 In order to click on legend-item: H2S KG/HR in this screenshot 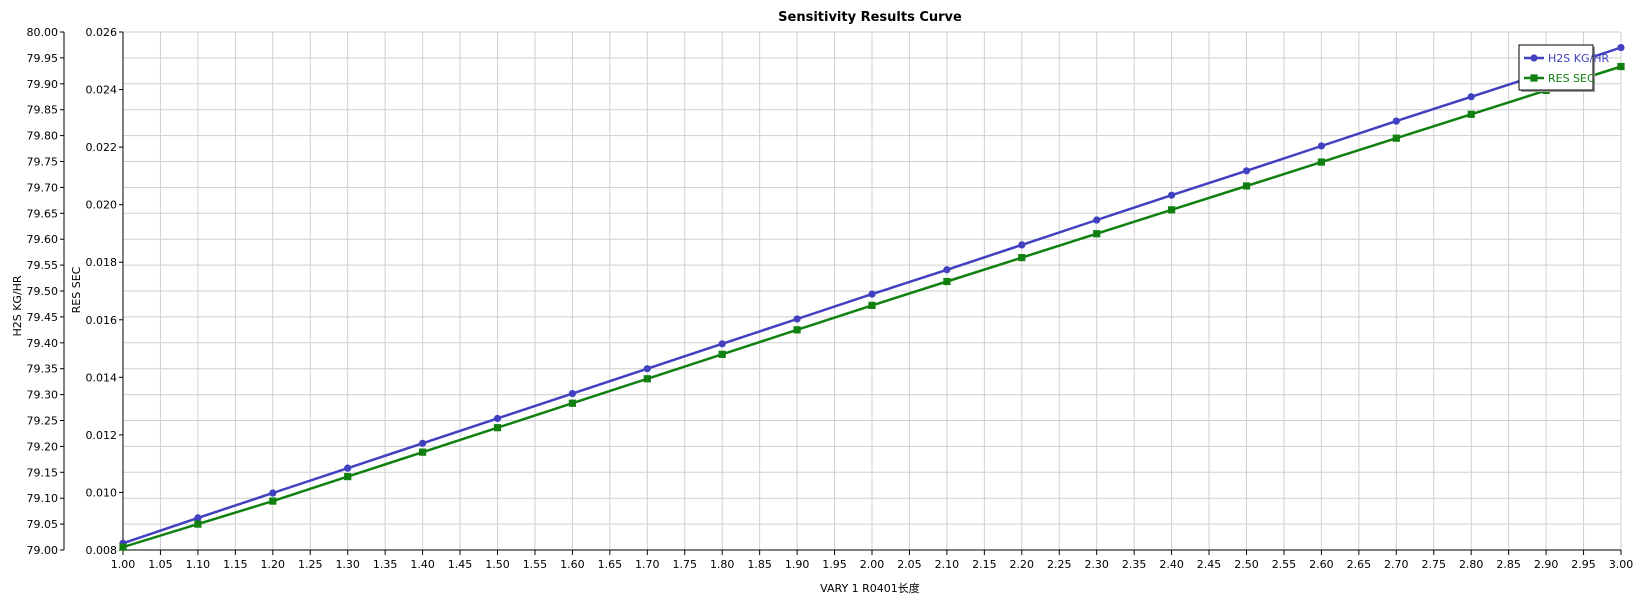, I will do `click(1566, 58)`.